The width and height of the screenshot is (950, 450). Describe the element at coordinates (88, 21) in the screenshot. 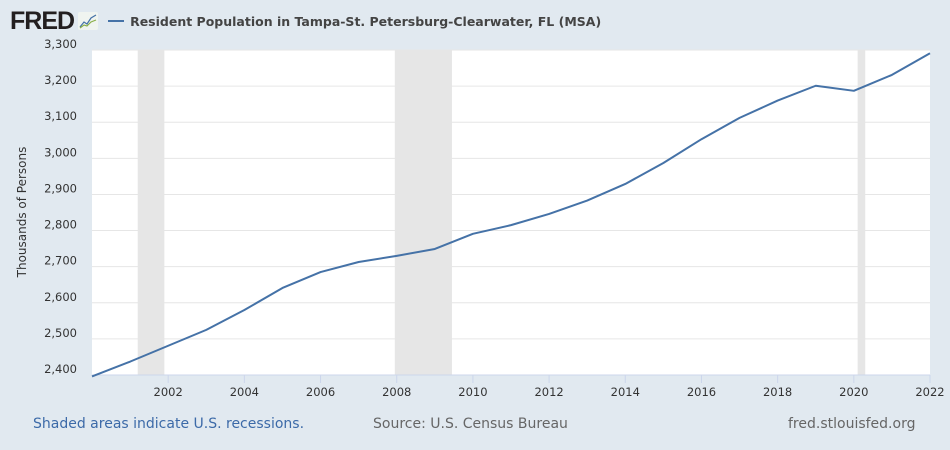

I see `chart-logo-icon` at that location.